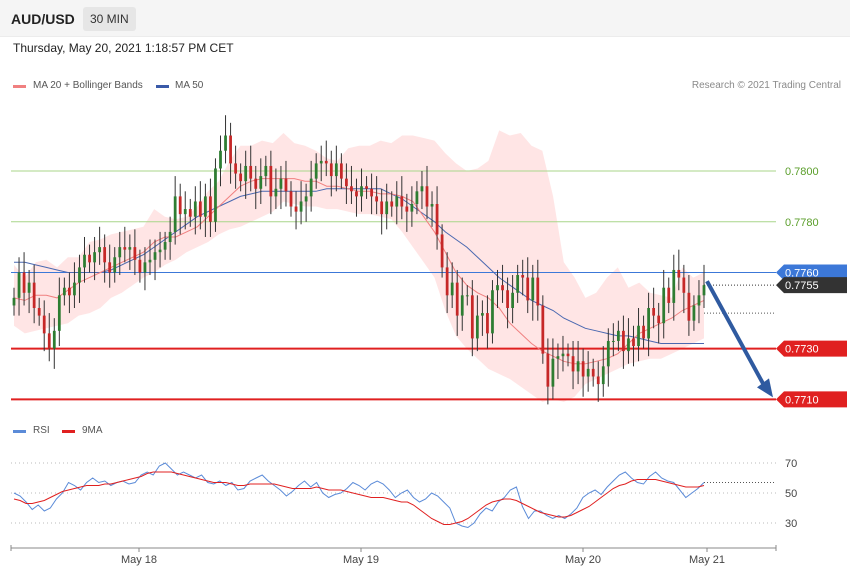 The width and height of the screenshot is (850, 576). What do you see at coordinates (43, 19) in the screenshot?
I see `symbol-label: AUD/USD` at bounding box center [43, 19].